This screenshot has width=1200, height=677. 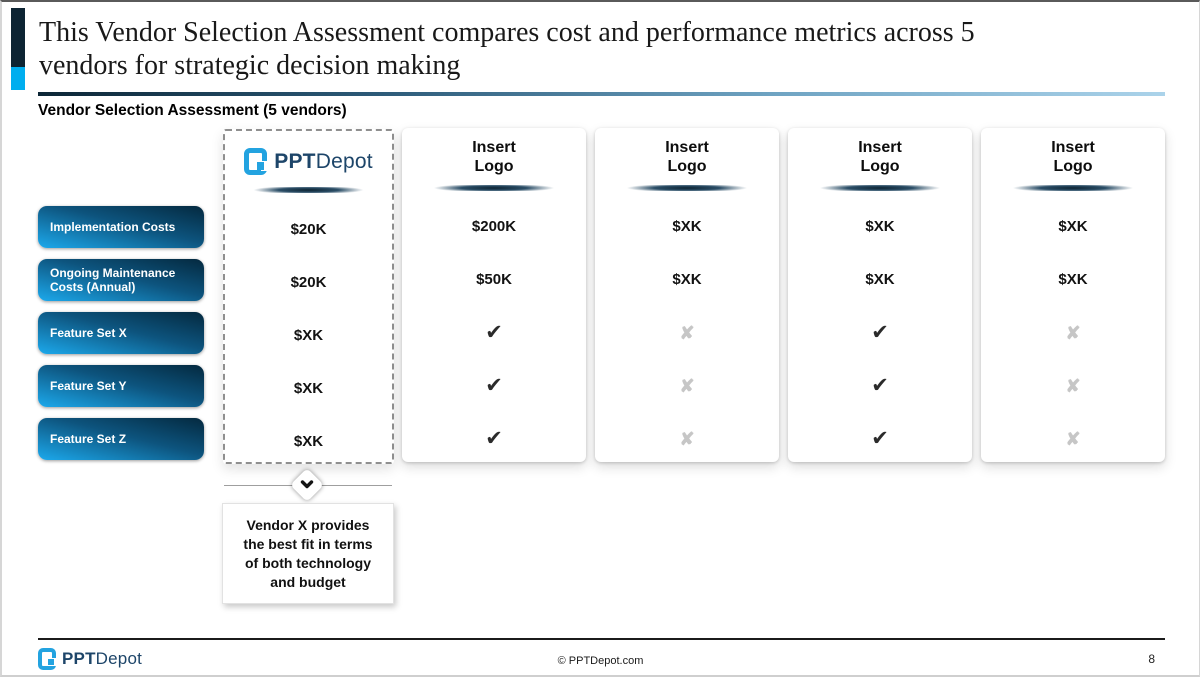 I want to click on vendor-card-2: Insert Logo $200K $50K ✔ ✔ ✔, so click(x=494, y=295).